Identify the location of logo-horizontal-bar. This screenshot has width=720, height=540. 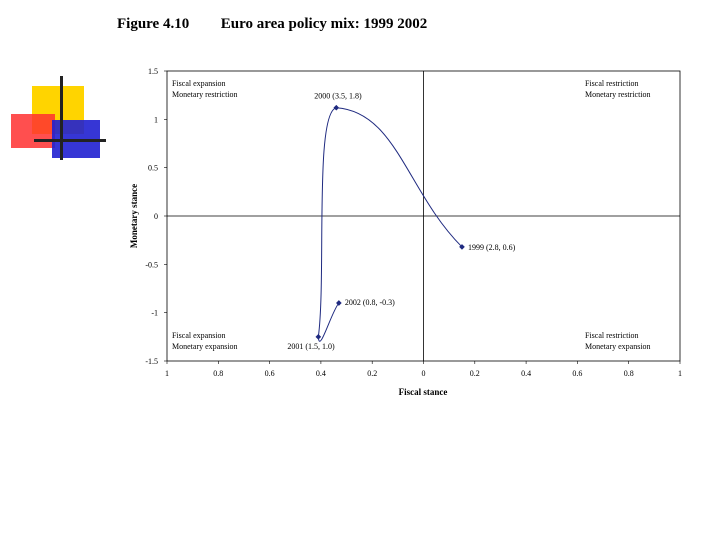
(70, 140).